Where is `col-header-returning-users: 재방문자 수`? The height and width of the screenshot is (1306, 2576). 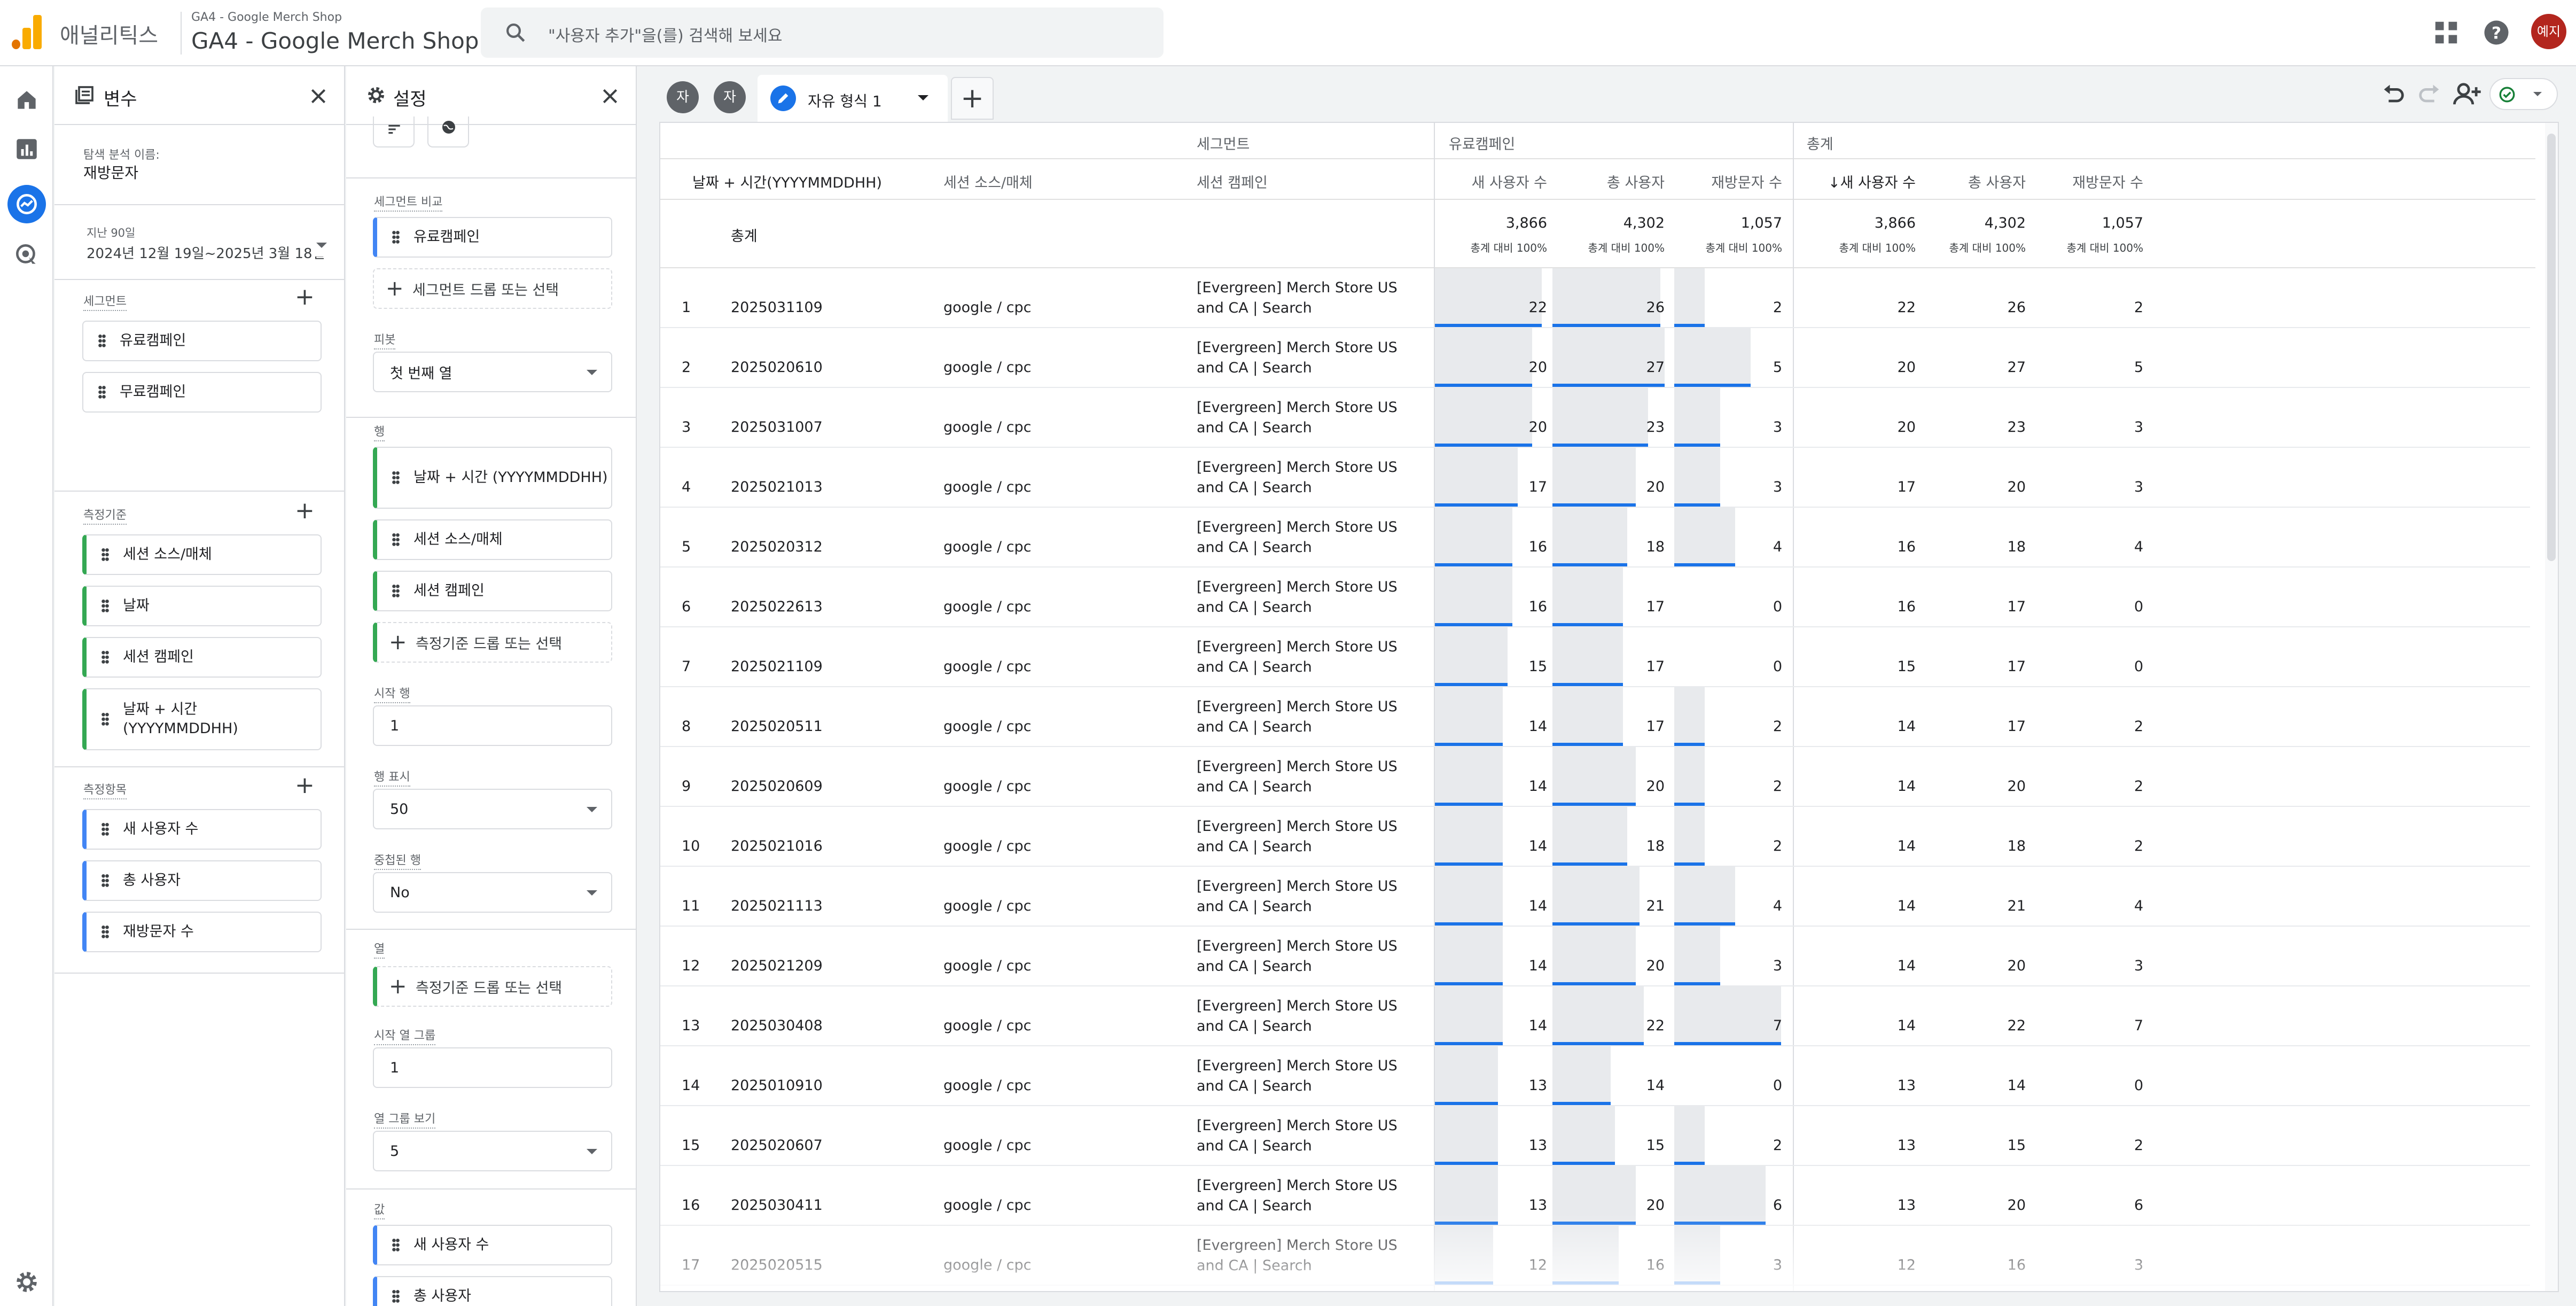
col-header-returning-users: 재방문자 수 is located at coordinates (1746, 183).